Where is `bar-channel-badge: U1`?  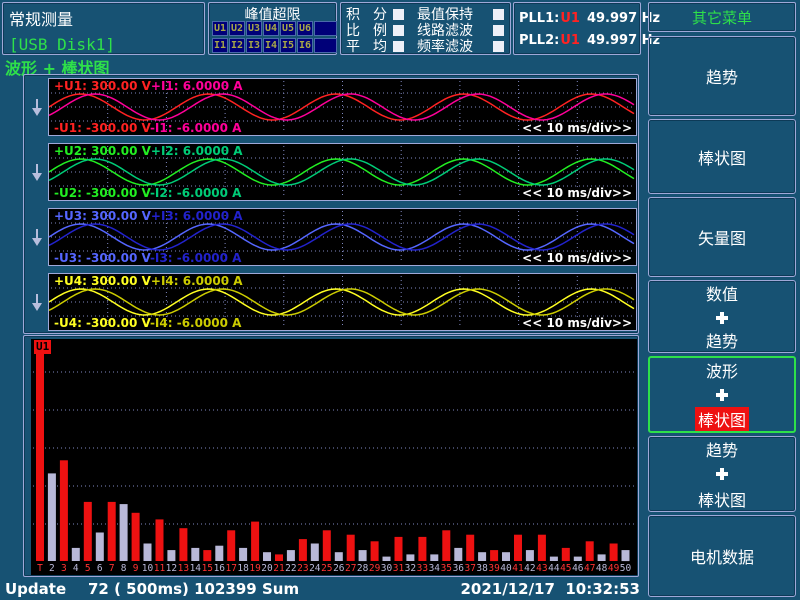
bar-channel-badge: U1 is located at coordinates (43, 347).